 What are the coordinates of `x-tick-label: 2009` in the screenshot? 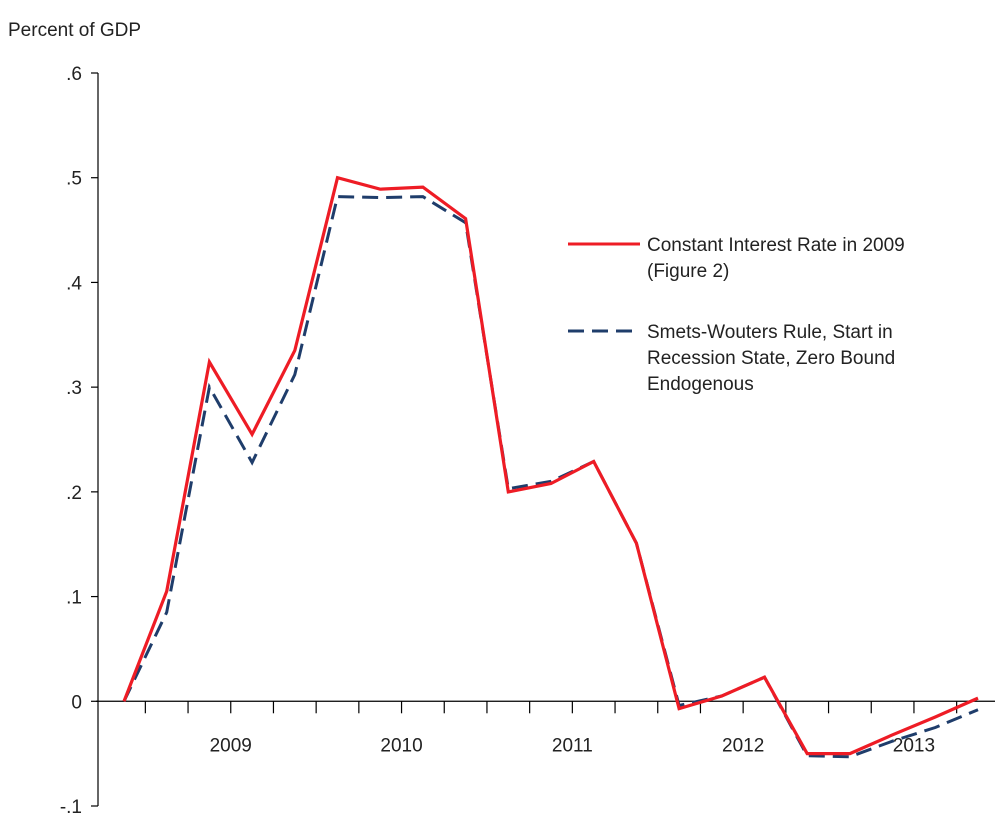 It's located at (231, 745).